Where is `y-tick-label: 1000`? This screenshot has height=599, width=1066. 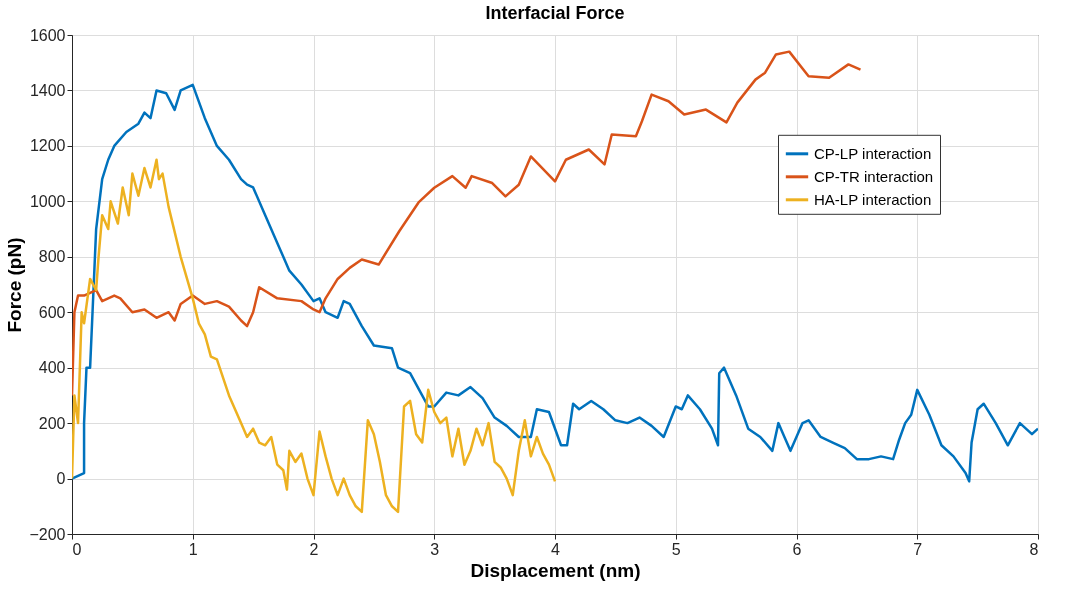 y-tick-label: 1000 is located at coordinates (47, 201).